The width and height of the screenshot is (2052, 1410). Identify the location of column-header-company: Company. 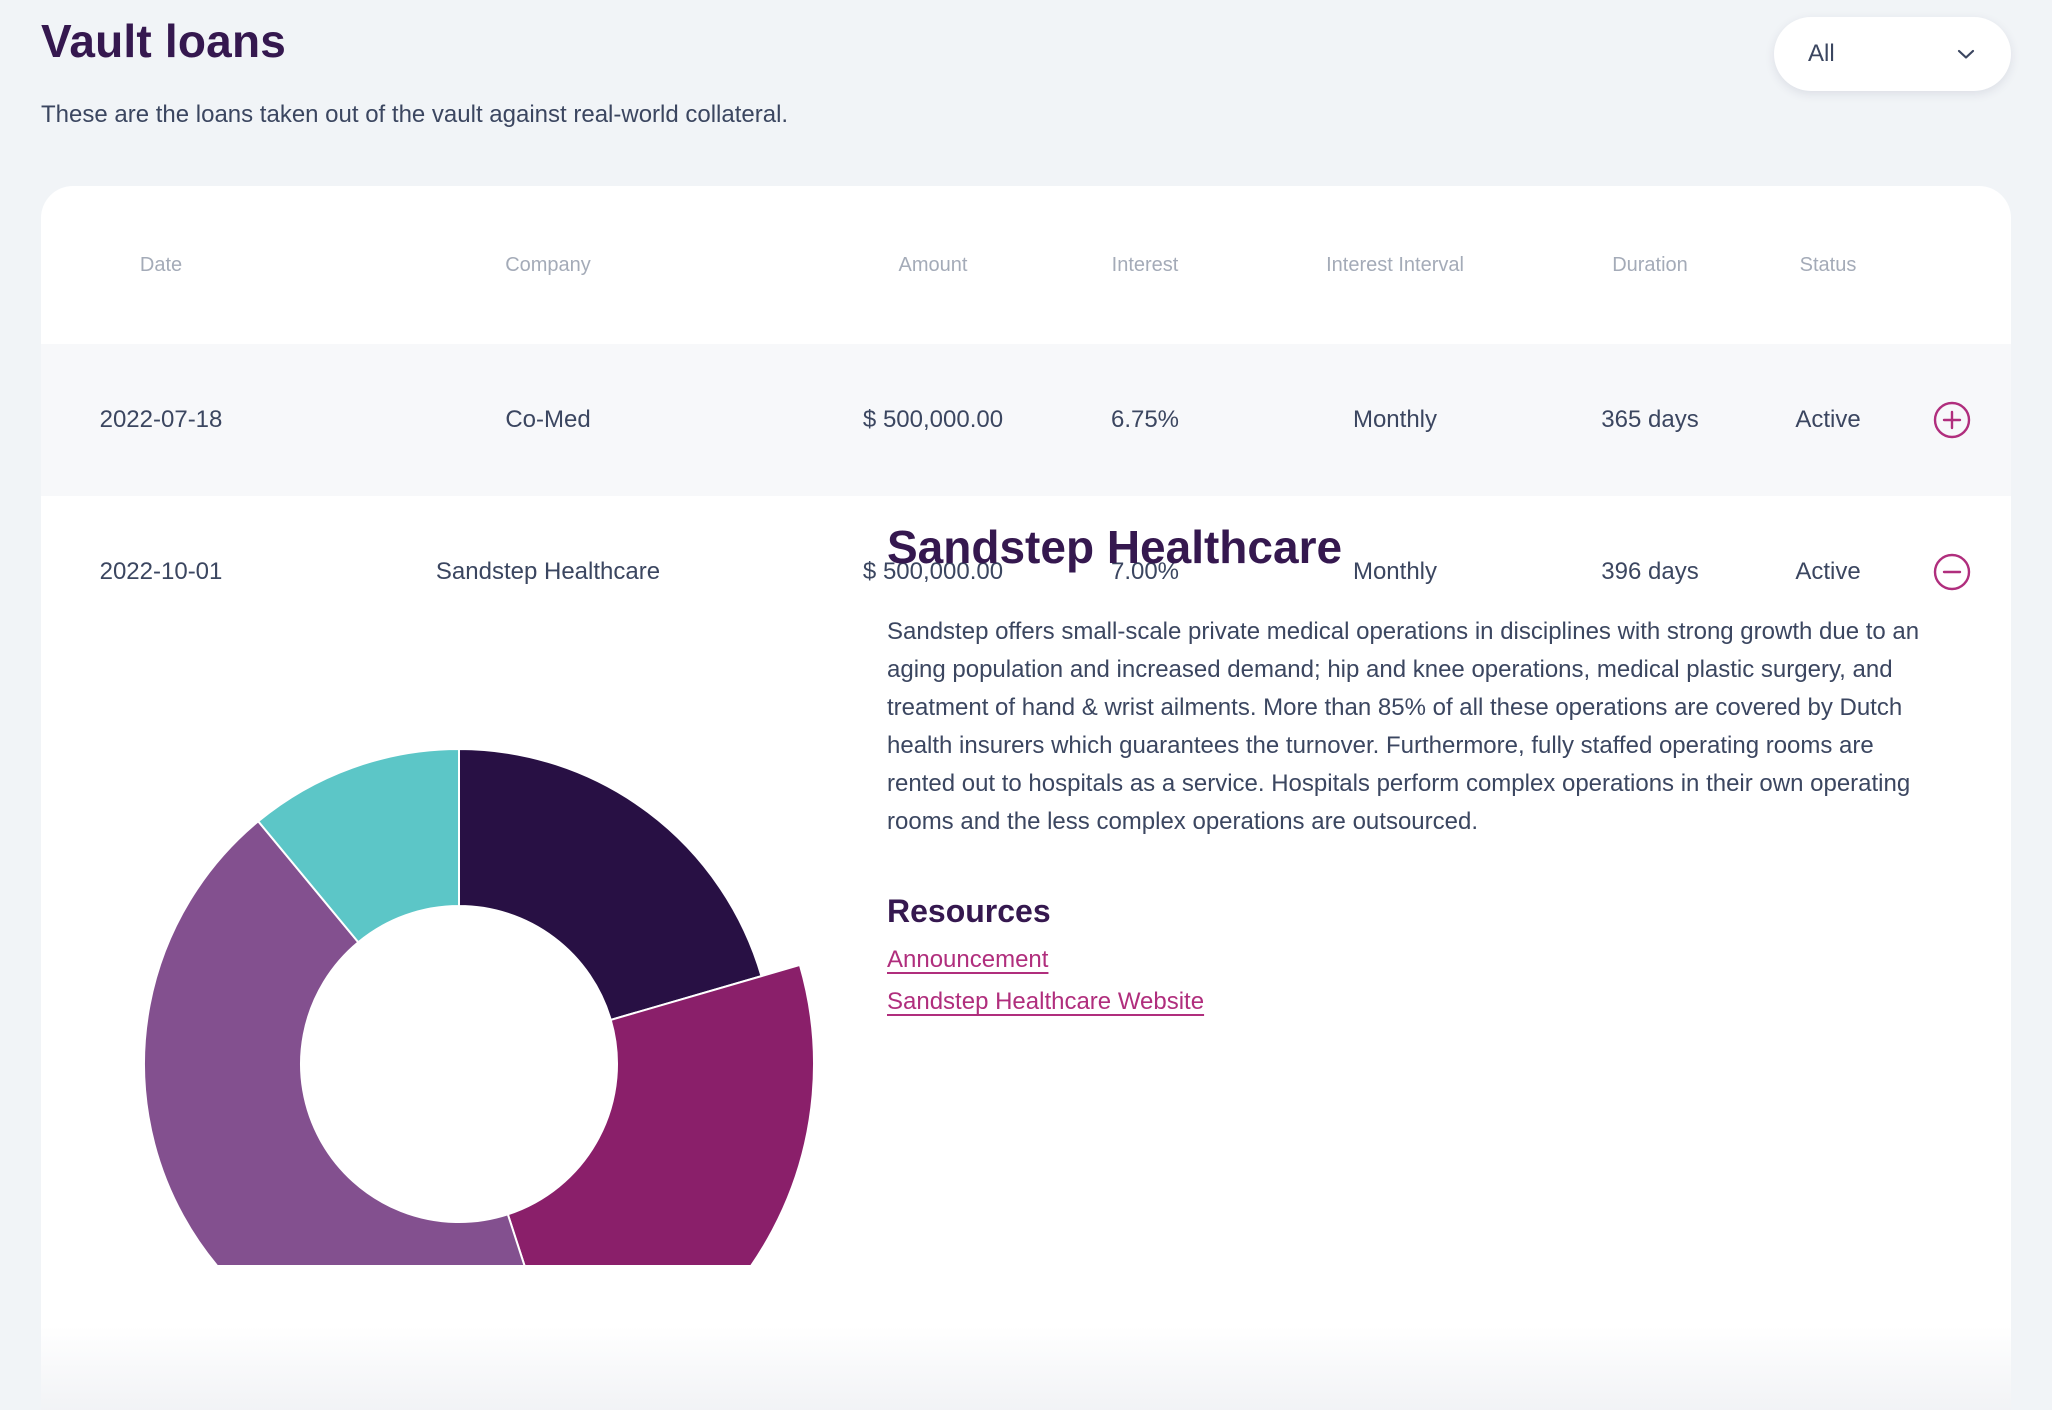
(548, 264).